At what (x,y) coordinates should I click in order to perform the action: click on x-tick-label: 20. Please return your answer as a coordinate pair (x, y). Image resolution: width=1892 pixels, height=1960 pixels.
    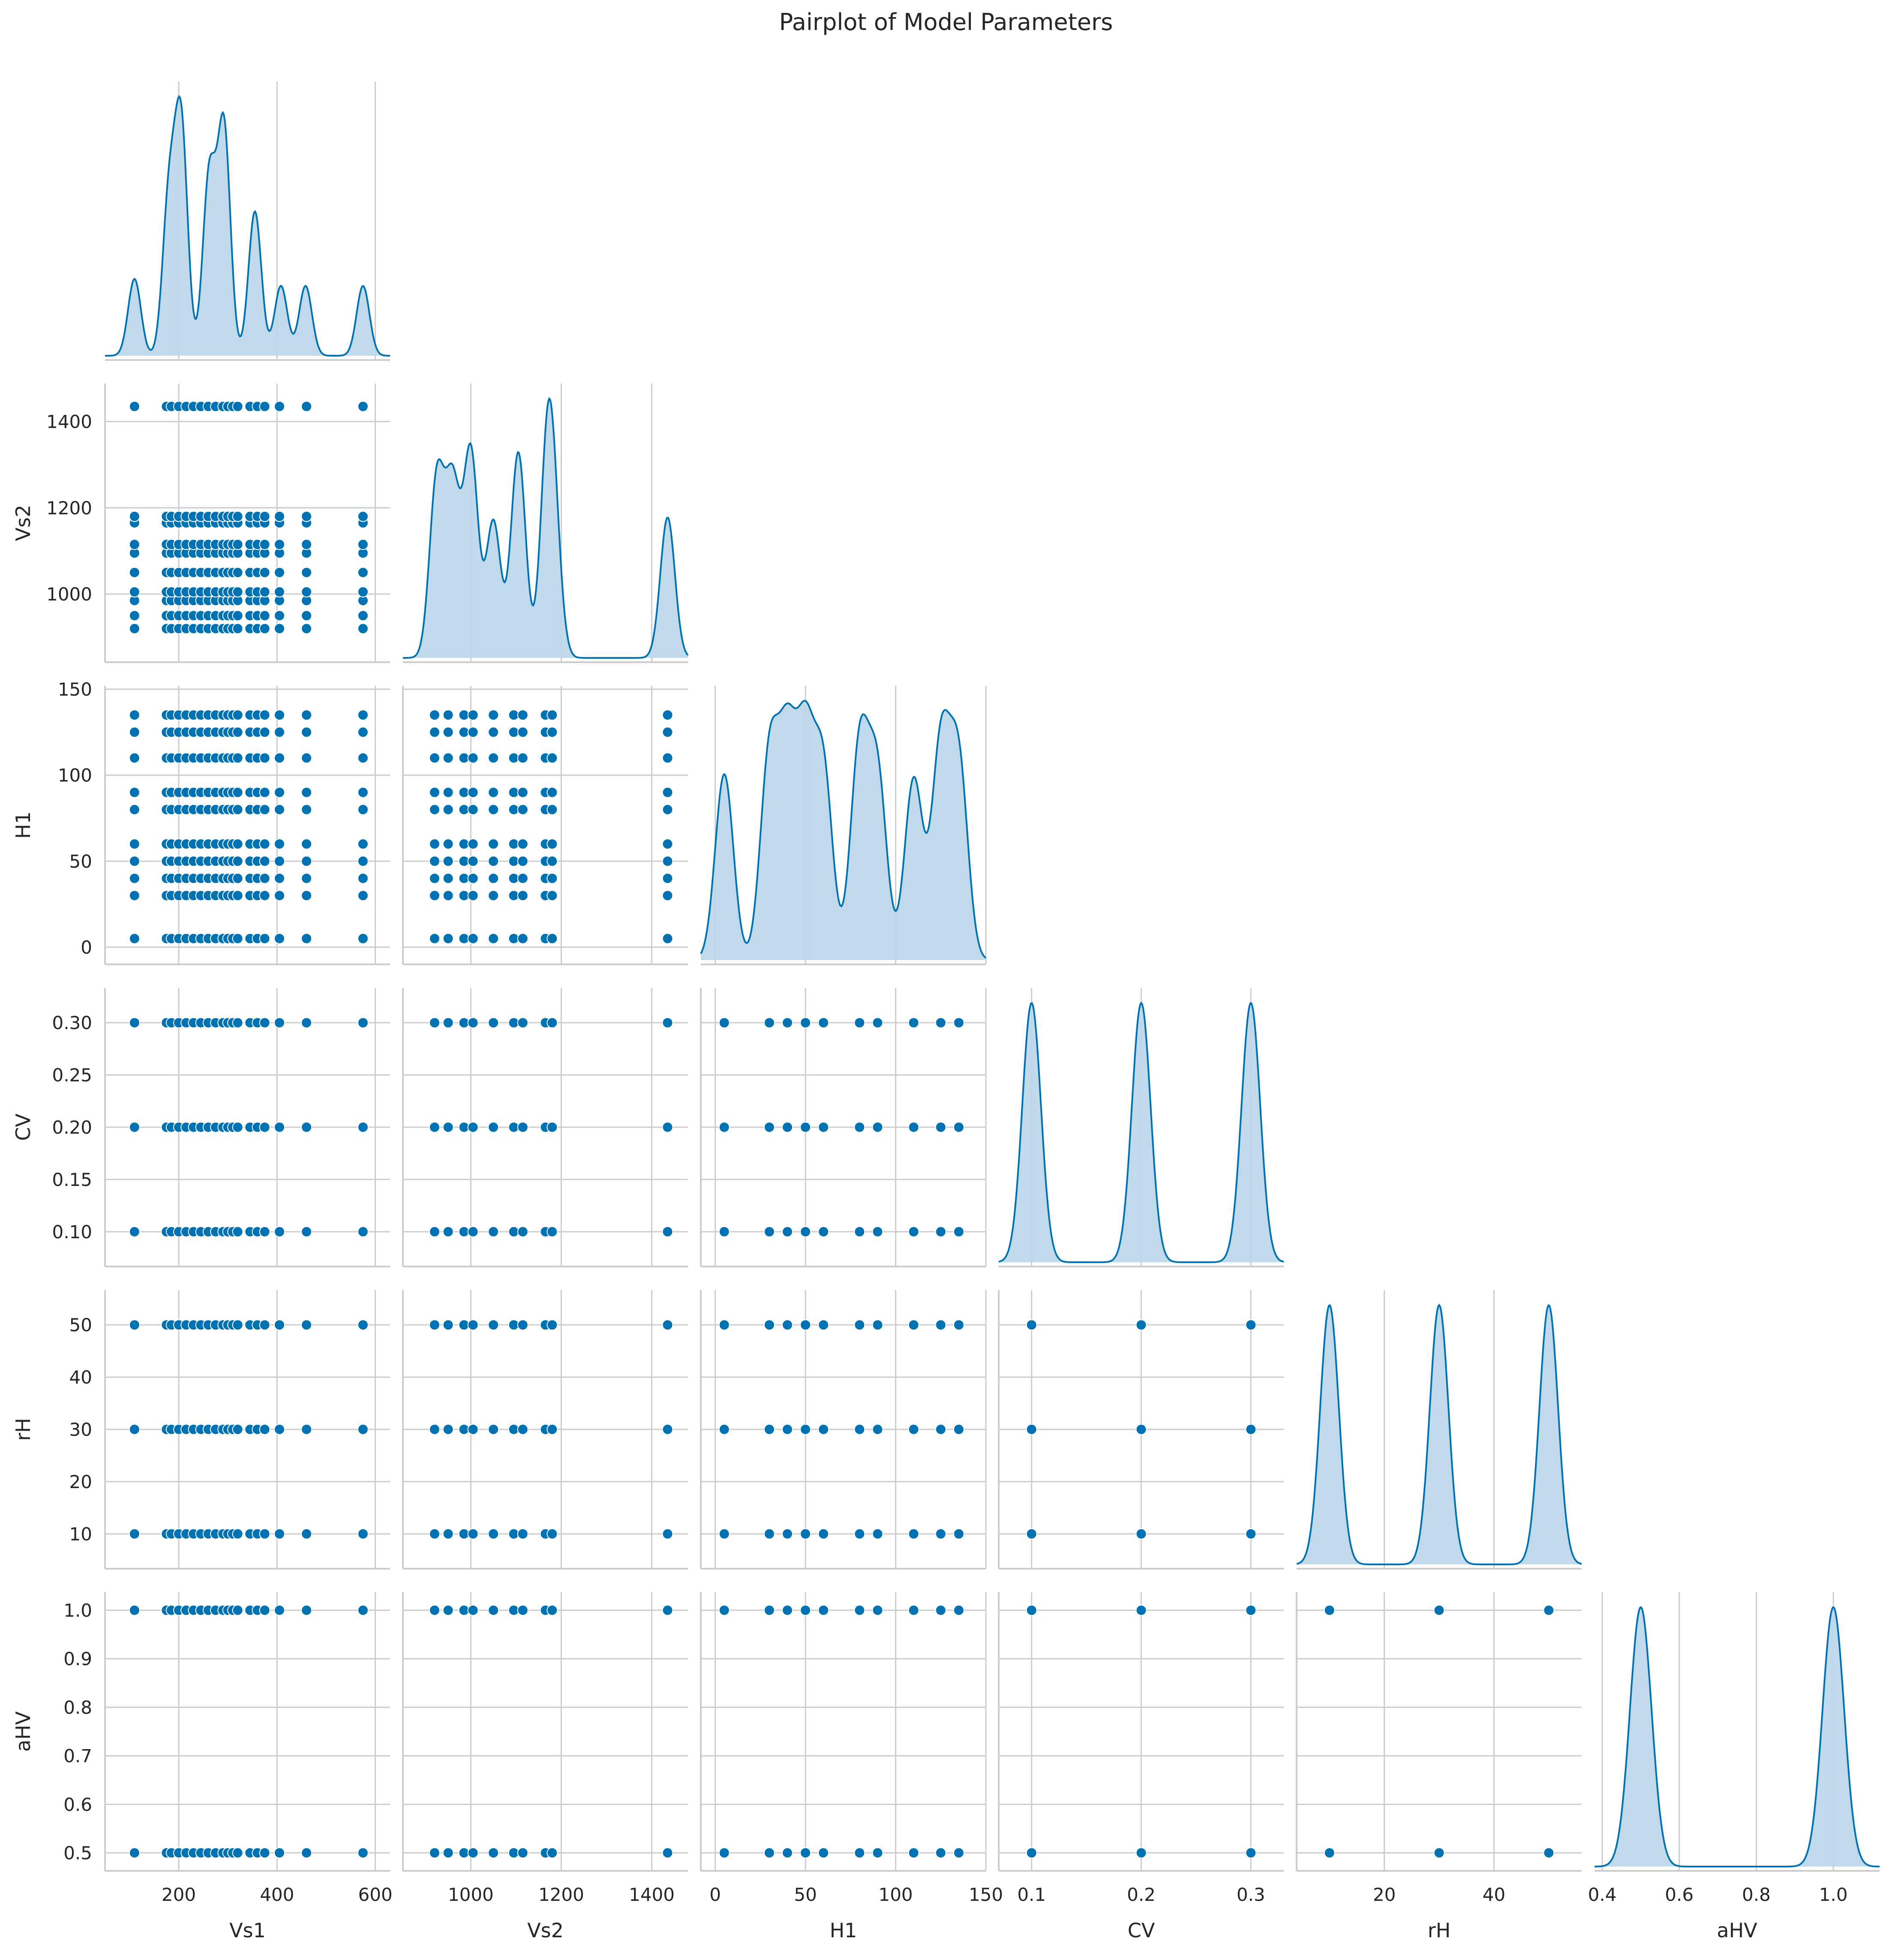
    Looking at the image, I should click on (1385, 1894).